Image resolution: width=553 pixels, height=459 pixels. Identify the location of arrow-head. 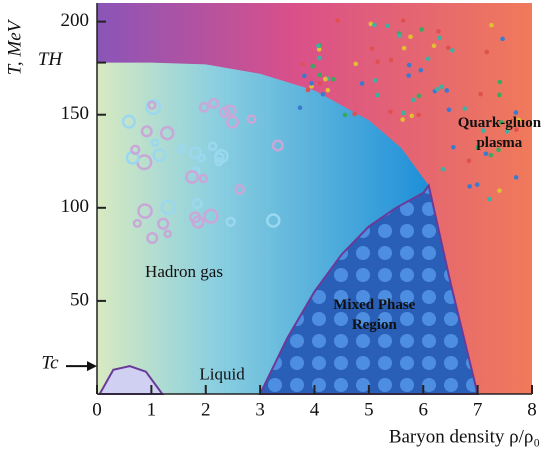
(92, 366).